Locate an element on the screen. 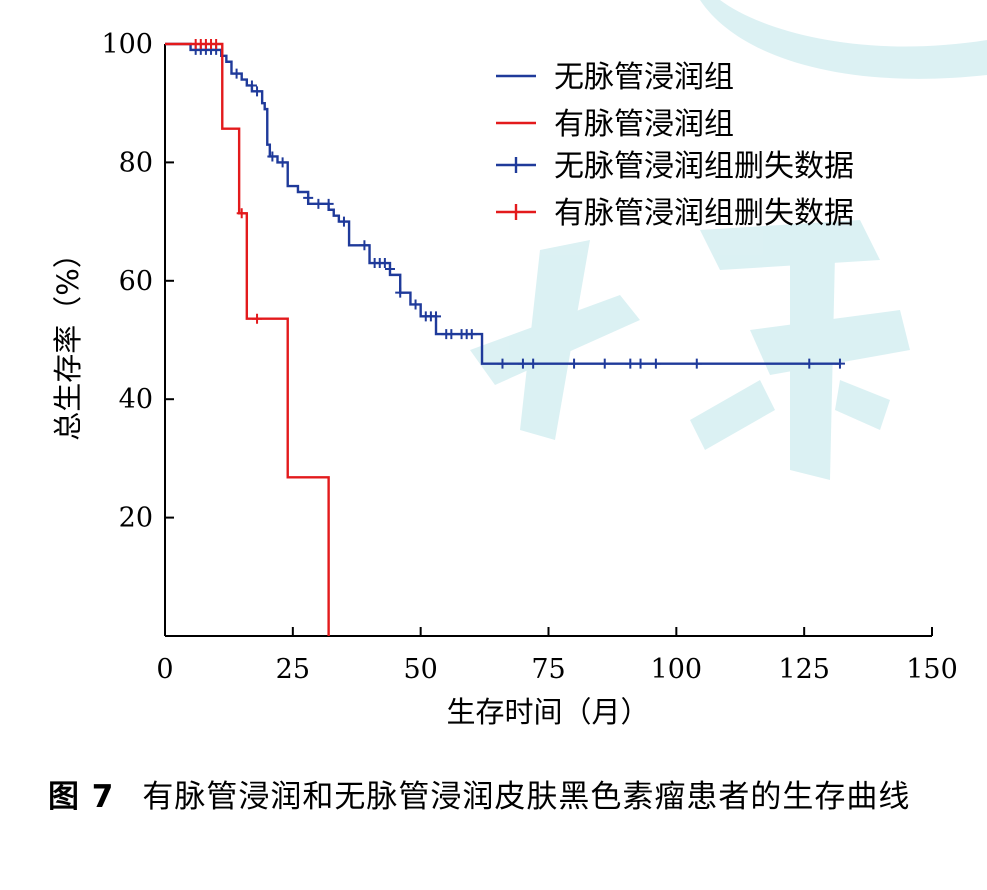 The image size is (987, 890). y-tick-label: 100 is located at coordinates (127, 44).